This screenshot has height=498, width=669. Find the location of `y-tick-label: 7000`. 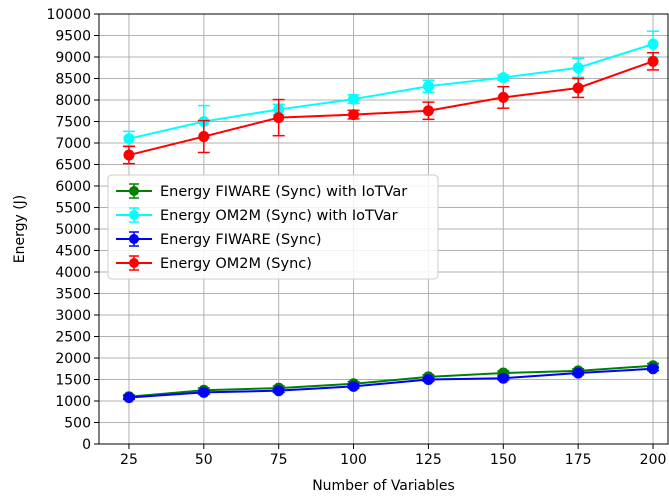

y-tick-label: 7000 is located at coordinates (73, 144).